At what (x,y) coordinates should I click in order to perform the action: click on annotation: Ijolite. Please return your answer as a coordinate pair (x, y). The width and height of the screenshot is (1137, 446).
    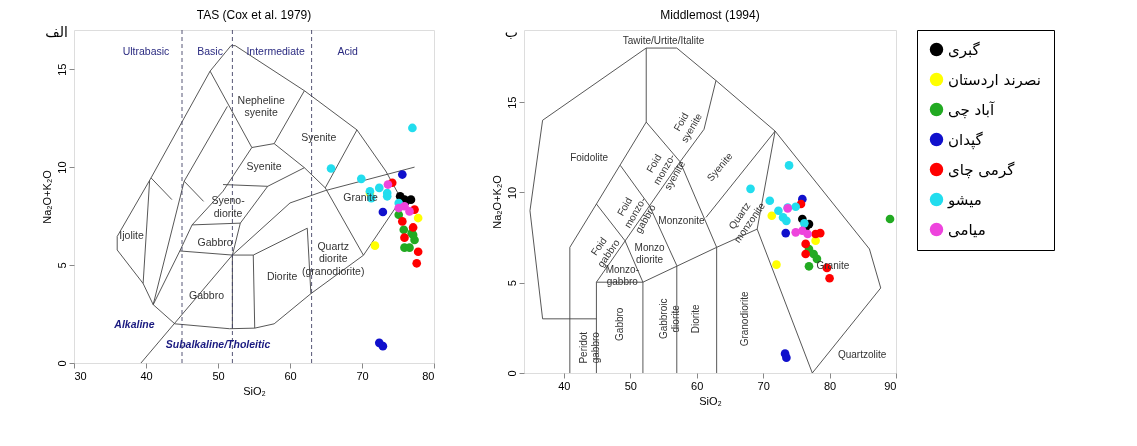
    Looking at the image, I should click on (132, 235).